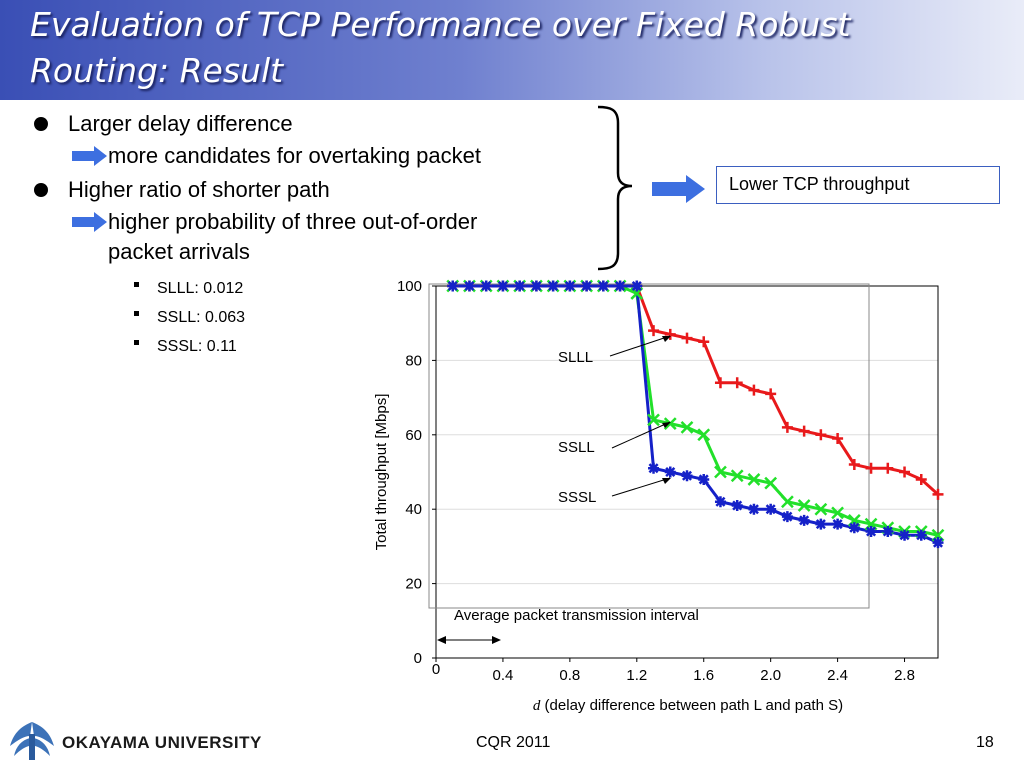  I want to click on x-tick-label: 2.8, so click(904, 675).